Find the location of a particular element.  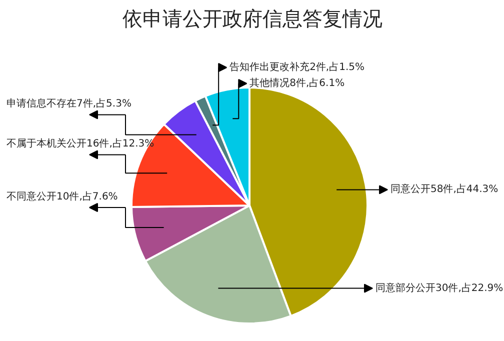

slice-label: 其他情况8件,占6.1% is located at coordinates (297, 83).